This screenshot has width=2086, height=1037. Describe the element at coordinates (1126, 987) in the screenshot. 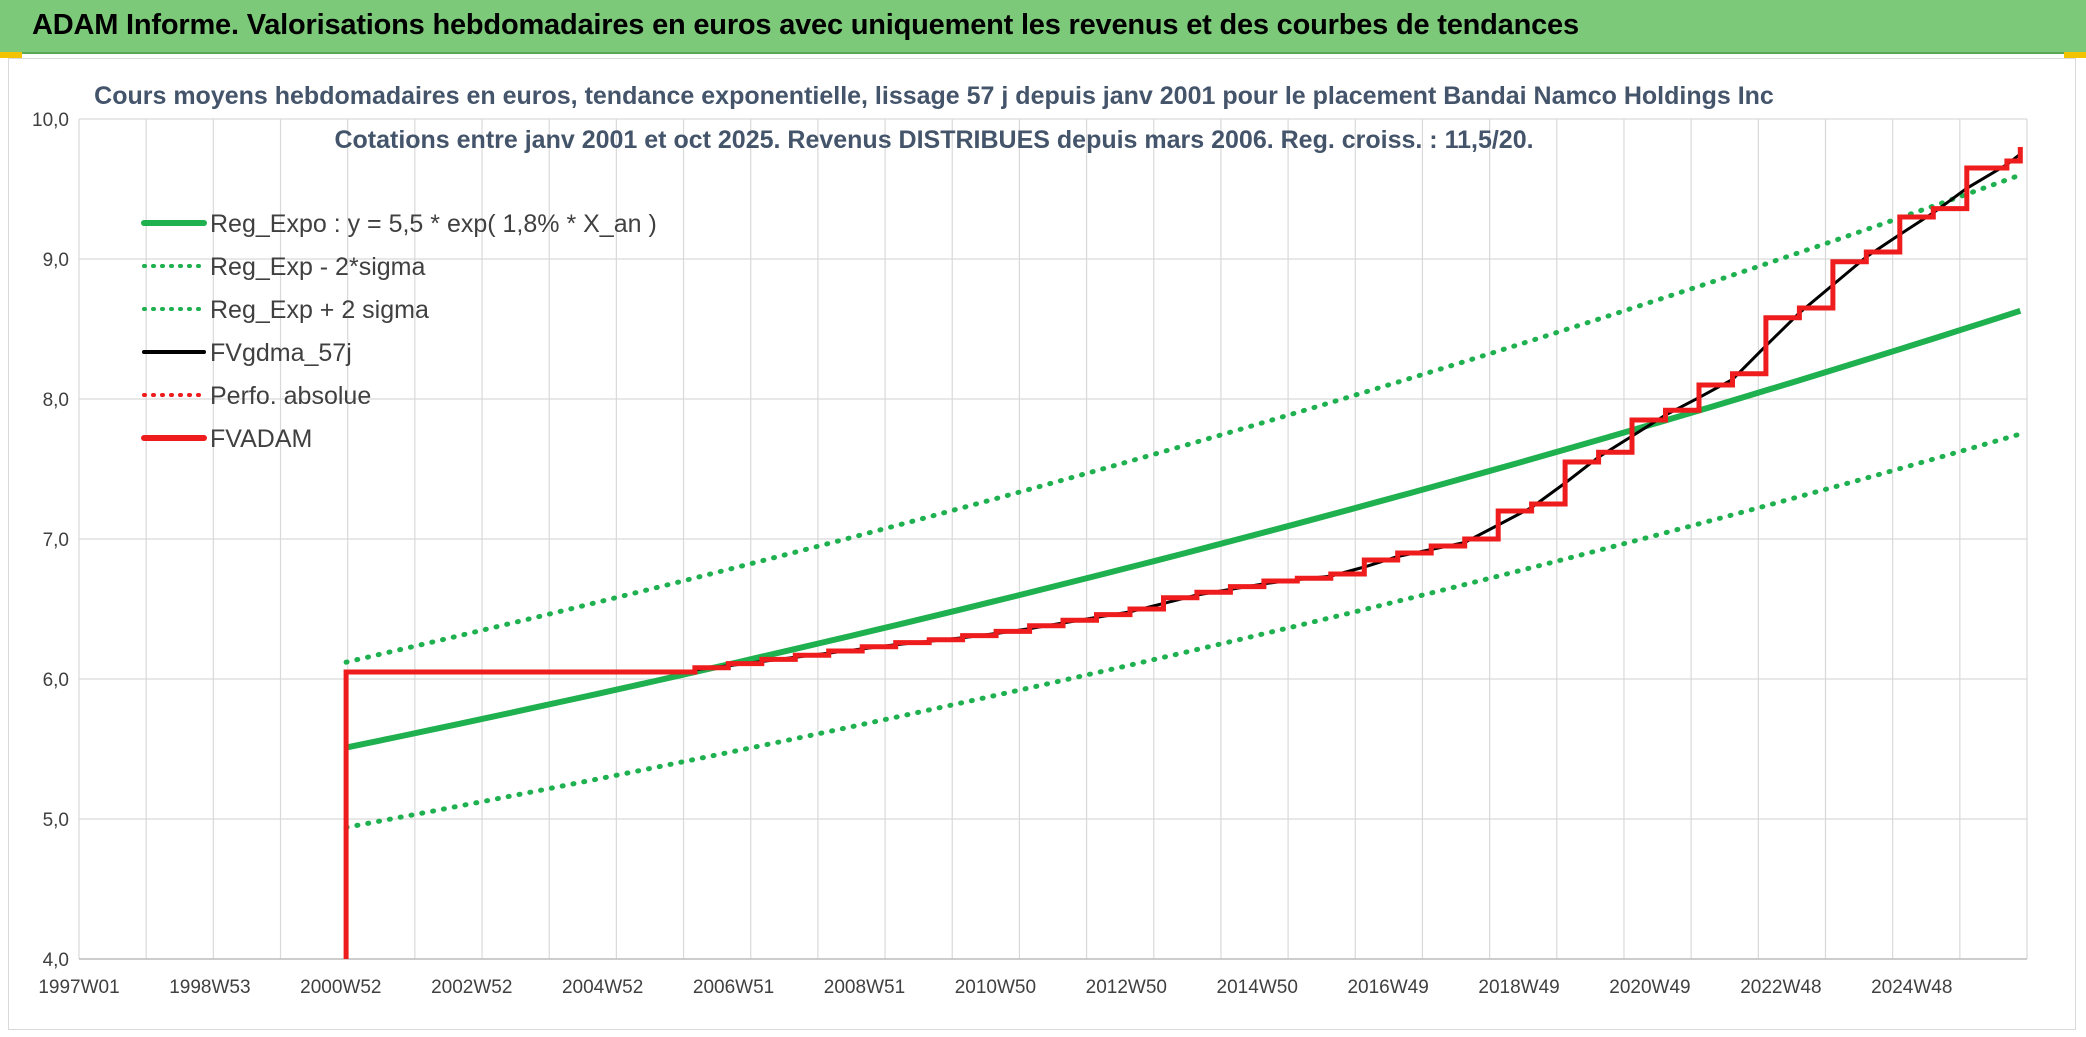

I see `x-tick-label: 2012W50` at that location.